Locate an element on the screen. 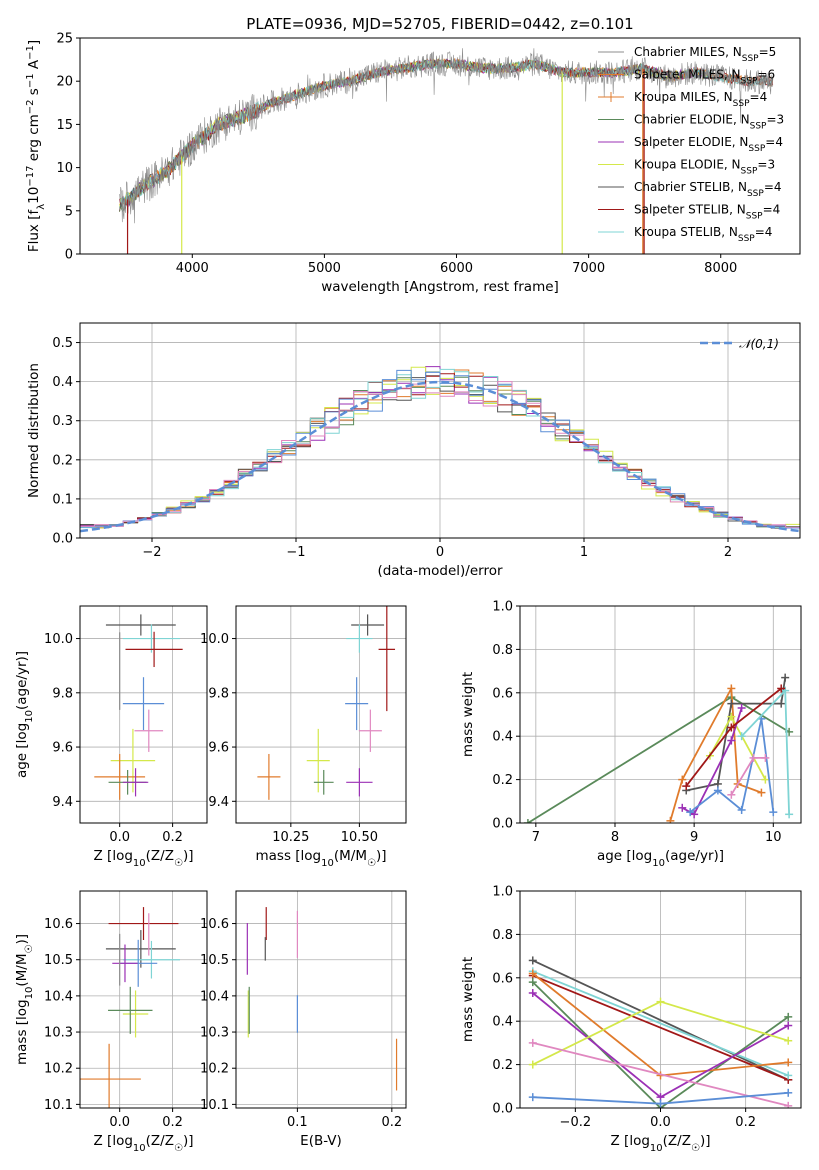 Image resolution: width=819 pixels, height=1170 pixels. plot-area-mass_vs_Z is located at coordinates (130, 1007).